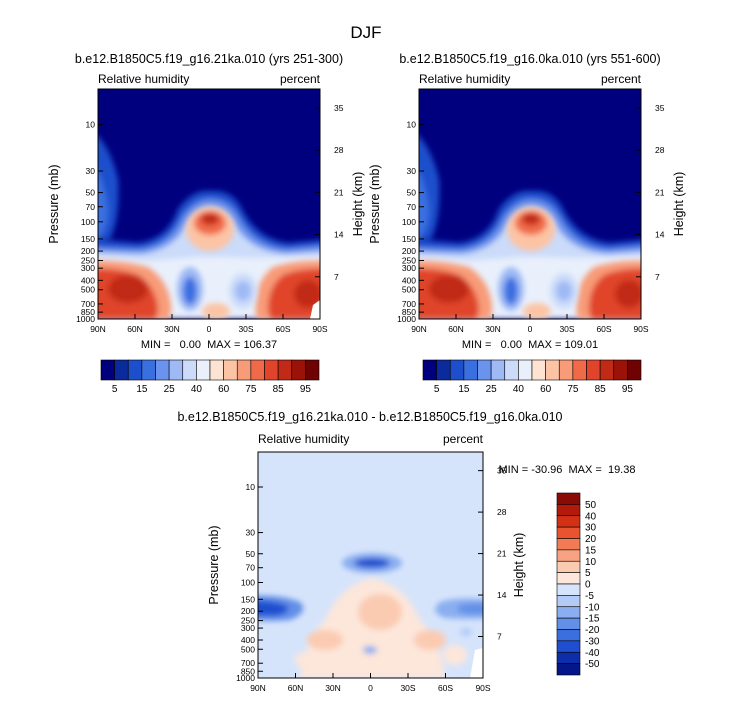 The image size is (733, 701). I want to click on y-tick-label: 400, so click(409, 280).